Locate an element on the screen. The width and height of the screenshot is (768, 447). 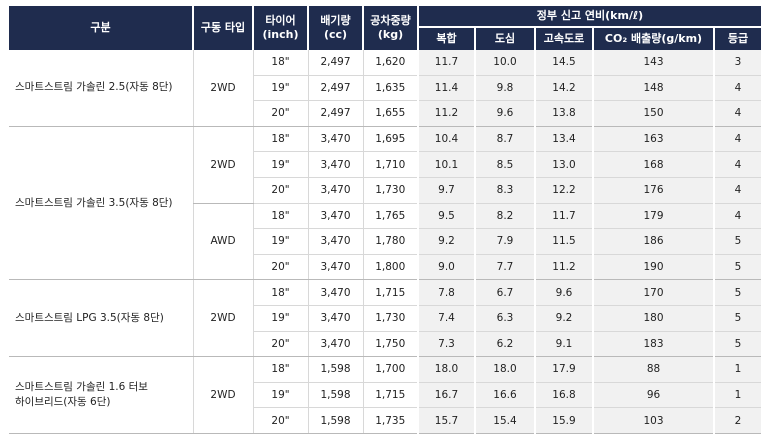
city-cell: 6.7 is located at coordinates (504, 292).